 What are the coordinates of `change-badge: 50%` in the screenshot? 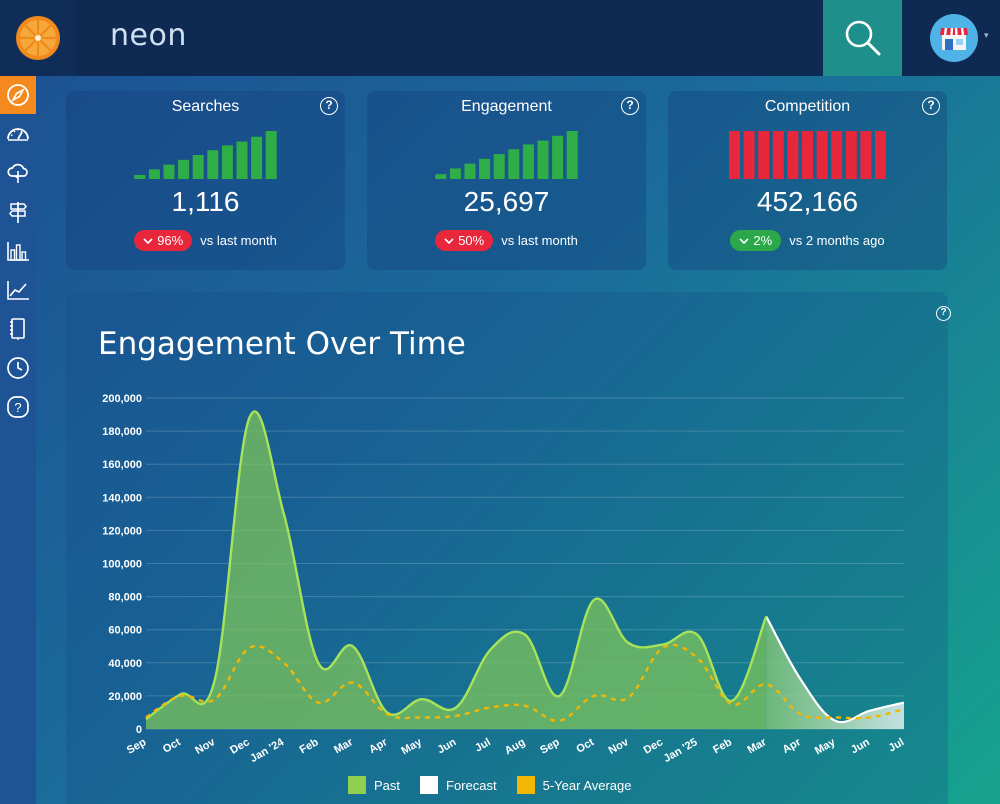 It's located at (464, 240).